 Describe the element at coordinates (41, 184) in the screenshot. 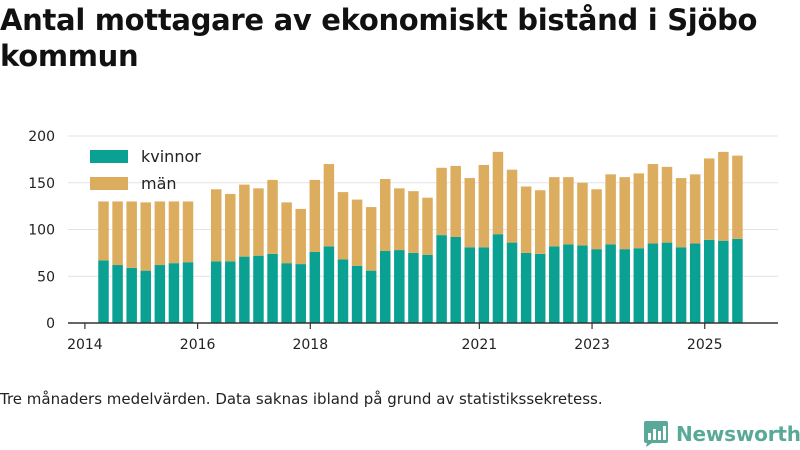

I see `y-tick-label: 150` at that location.